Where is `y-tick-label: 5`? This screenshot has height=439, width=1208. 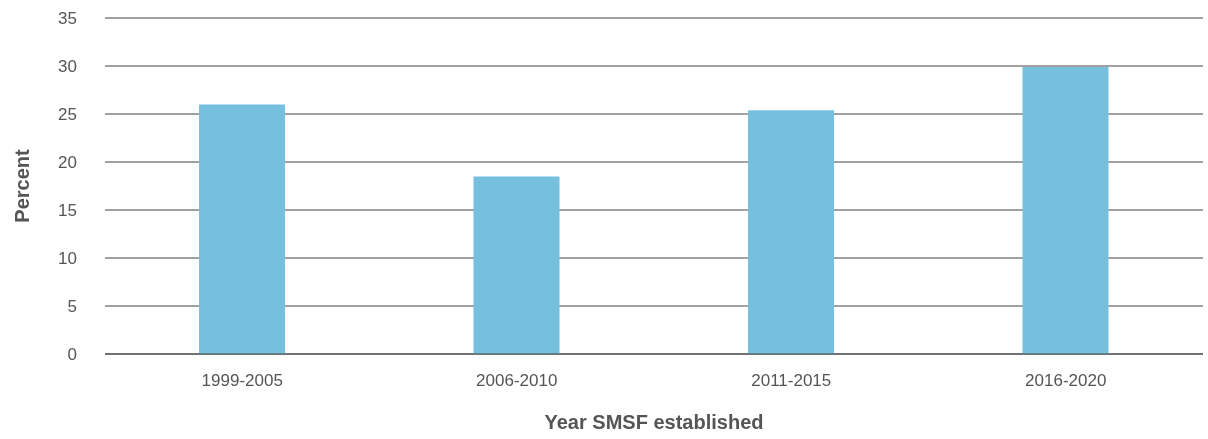 y-tick-label: 5 is located at coordinates (72, 307).